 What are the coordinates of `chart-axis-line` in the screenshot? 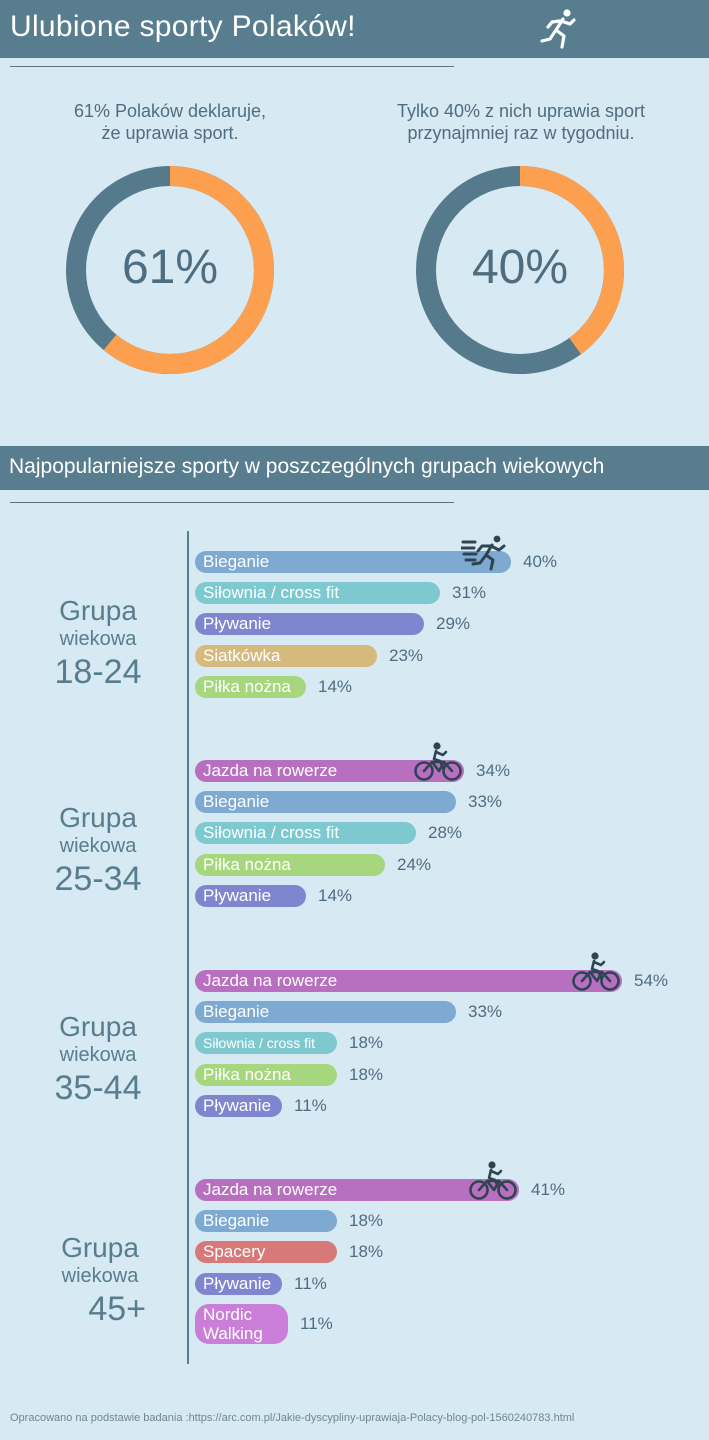 It's located at (188, 947).